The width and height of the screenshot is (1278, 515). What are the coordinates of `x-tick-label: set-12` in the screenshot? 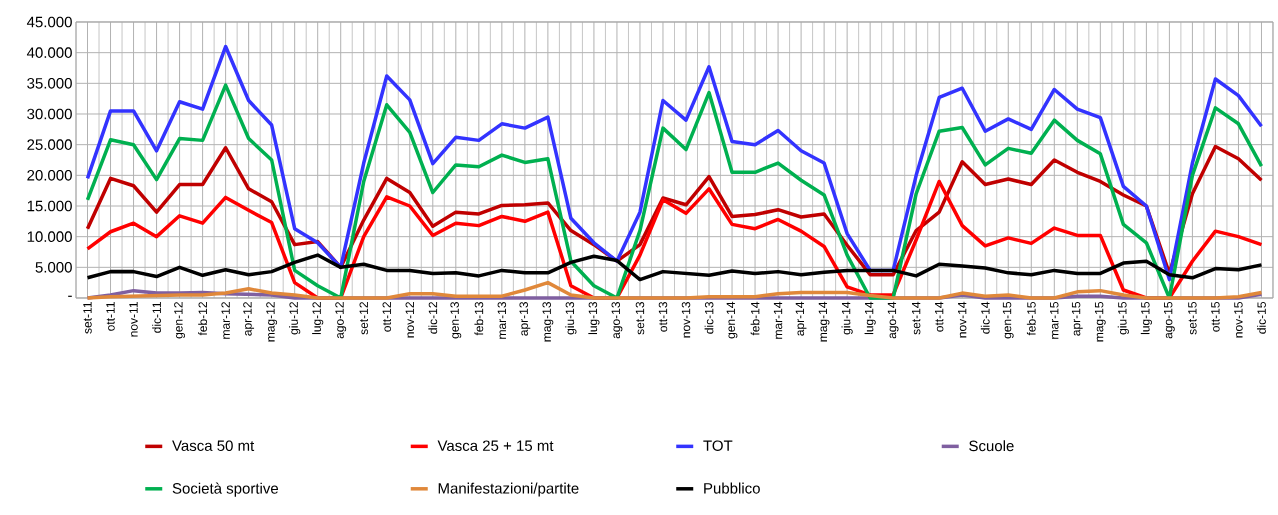 It's located at (363, 318).